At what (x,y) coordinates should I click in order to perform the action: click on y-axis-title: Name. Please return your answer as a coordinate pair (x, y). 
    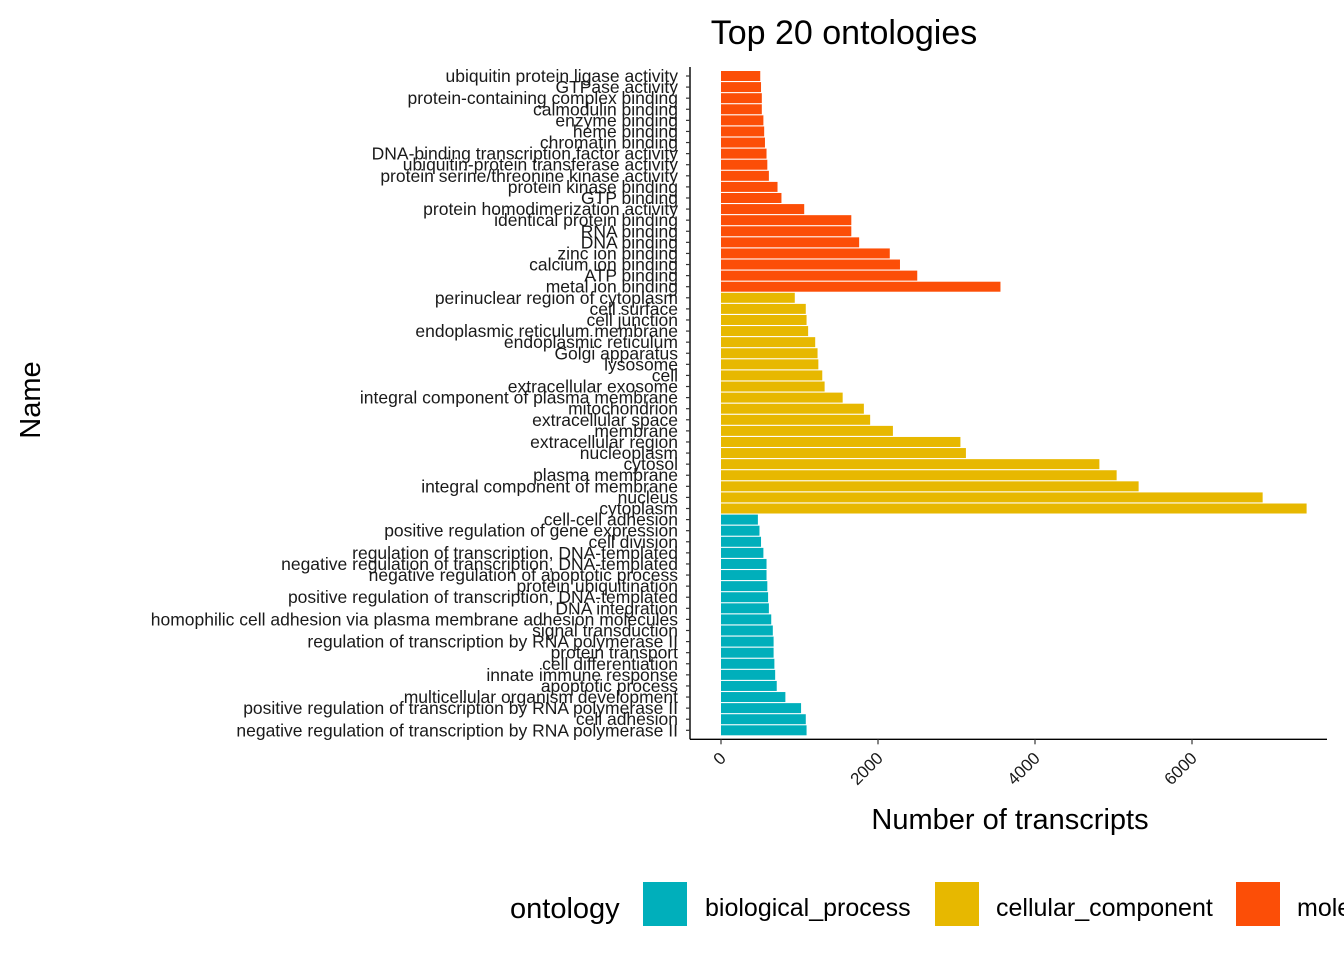
    Looking at the image, I should click on (31, 399).